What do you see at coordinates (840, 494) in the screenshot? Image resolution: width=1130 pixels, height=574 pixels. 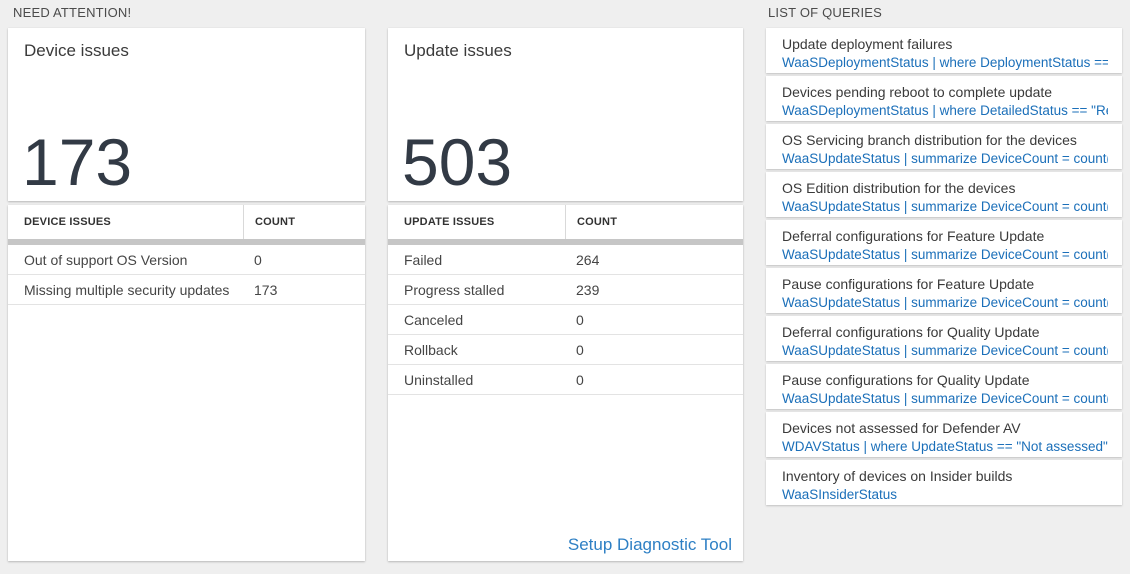 I see `query-text: WaaSInsiderStatus` at bounding box center [840, 494].